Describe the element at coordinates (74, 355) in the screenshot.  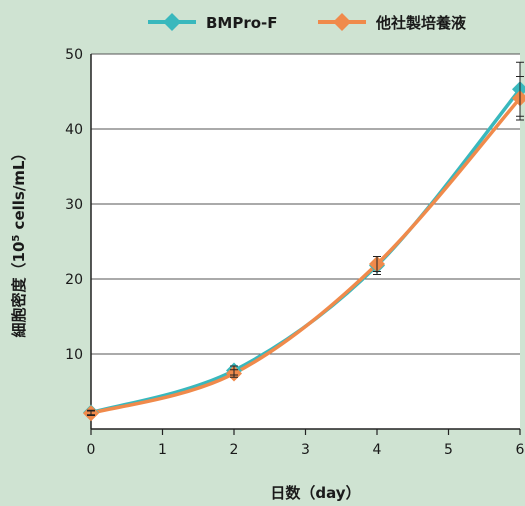
I see `y-tick-label: 10` at that location.